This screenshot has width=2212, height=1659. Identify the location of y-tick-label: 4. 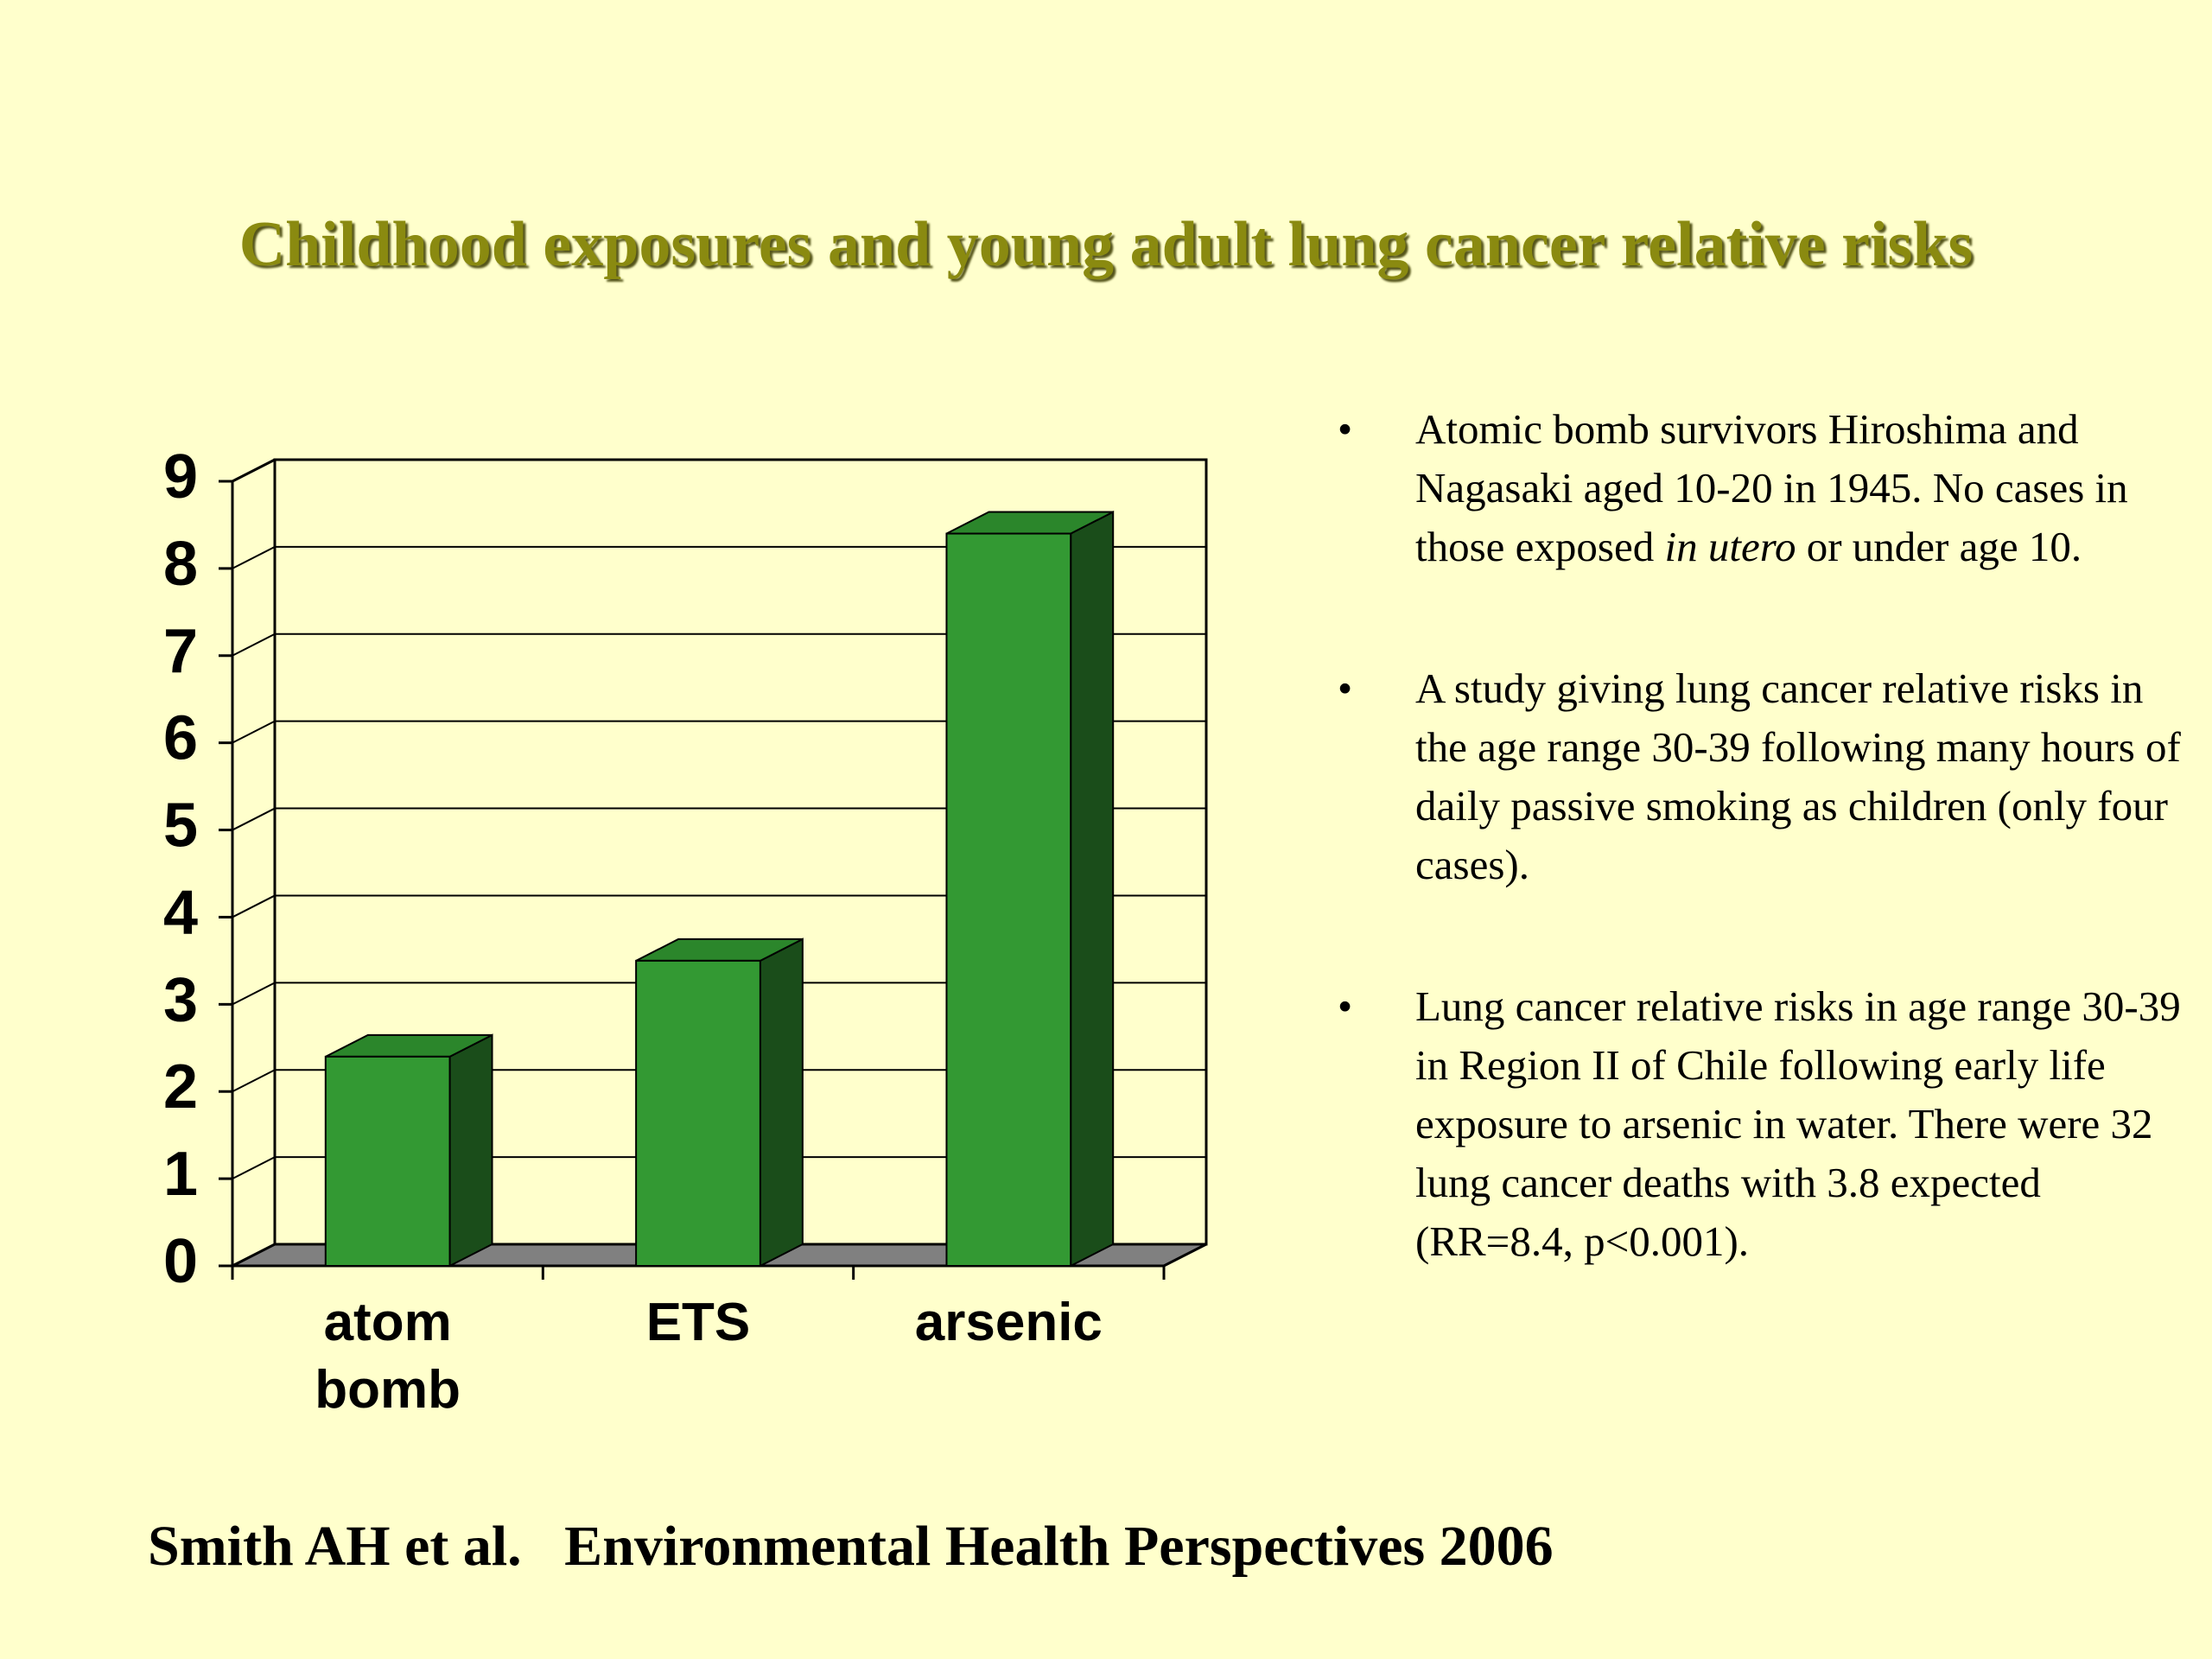
(180, 913).